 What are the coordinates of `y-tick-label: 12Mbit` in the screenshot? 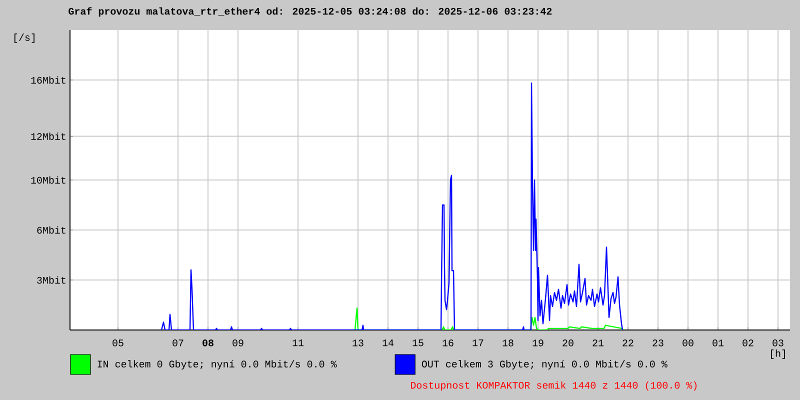 It's located at (48, 136).